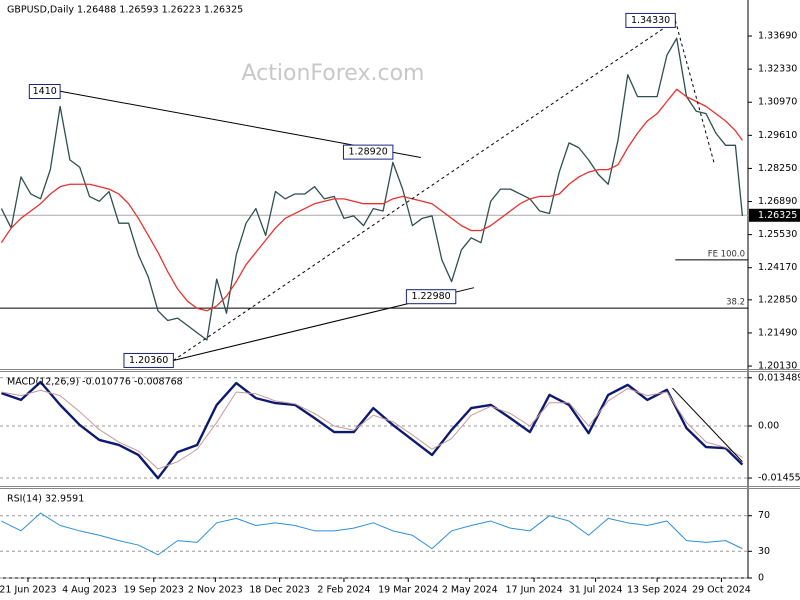 The height and width of the screenshot is (600, 800). I want to click on panel-title: RSI(14) 32.9591, so click(45, 499).